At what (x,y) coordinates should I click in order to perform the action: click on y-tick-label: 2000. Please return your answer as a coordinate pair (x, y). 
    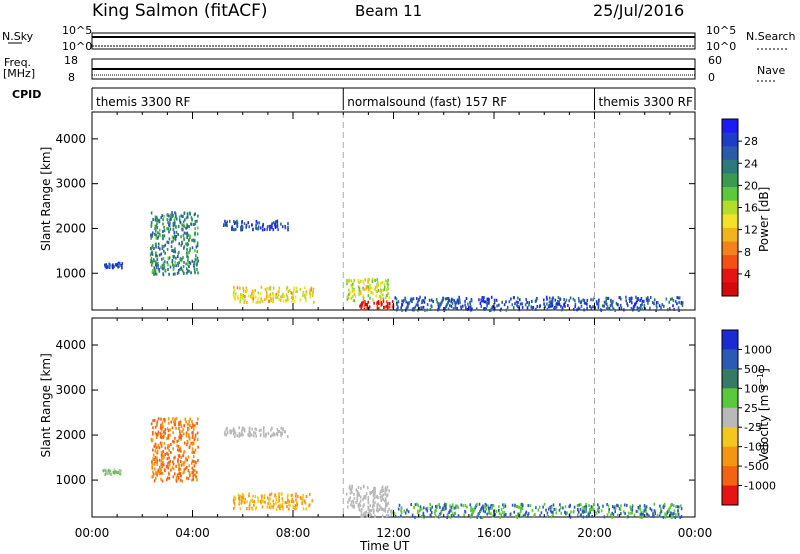
    Looking at the image, I should click on (70, 435).